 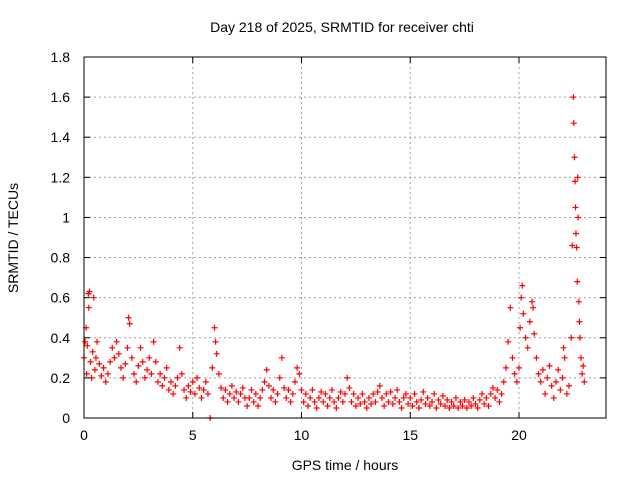 What do you see at coordinates (345, 465) in the screenshot?
I see `x-axis-label: GPS time / hours` at bounding box center [345, 465].